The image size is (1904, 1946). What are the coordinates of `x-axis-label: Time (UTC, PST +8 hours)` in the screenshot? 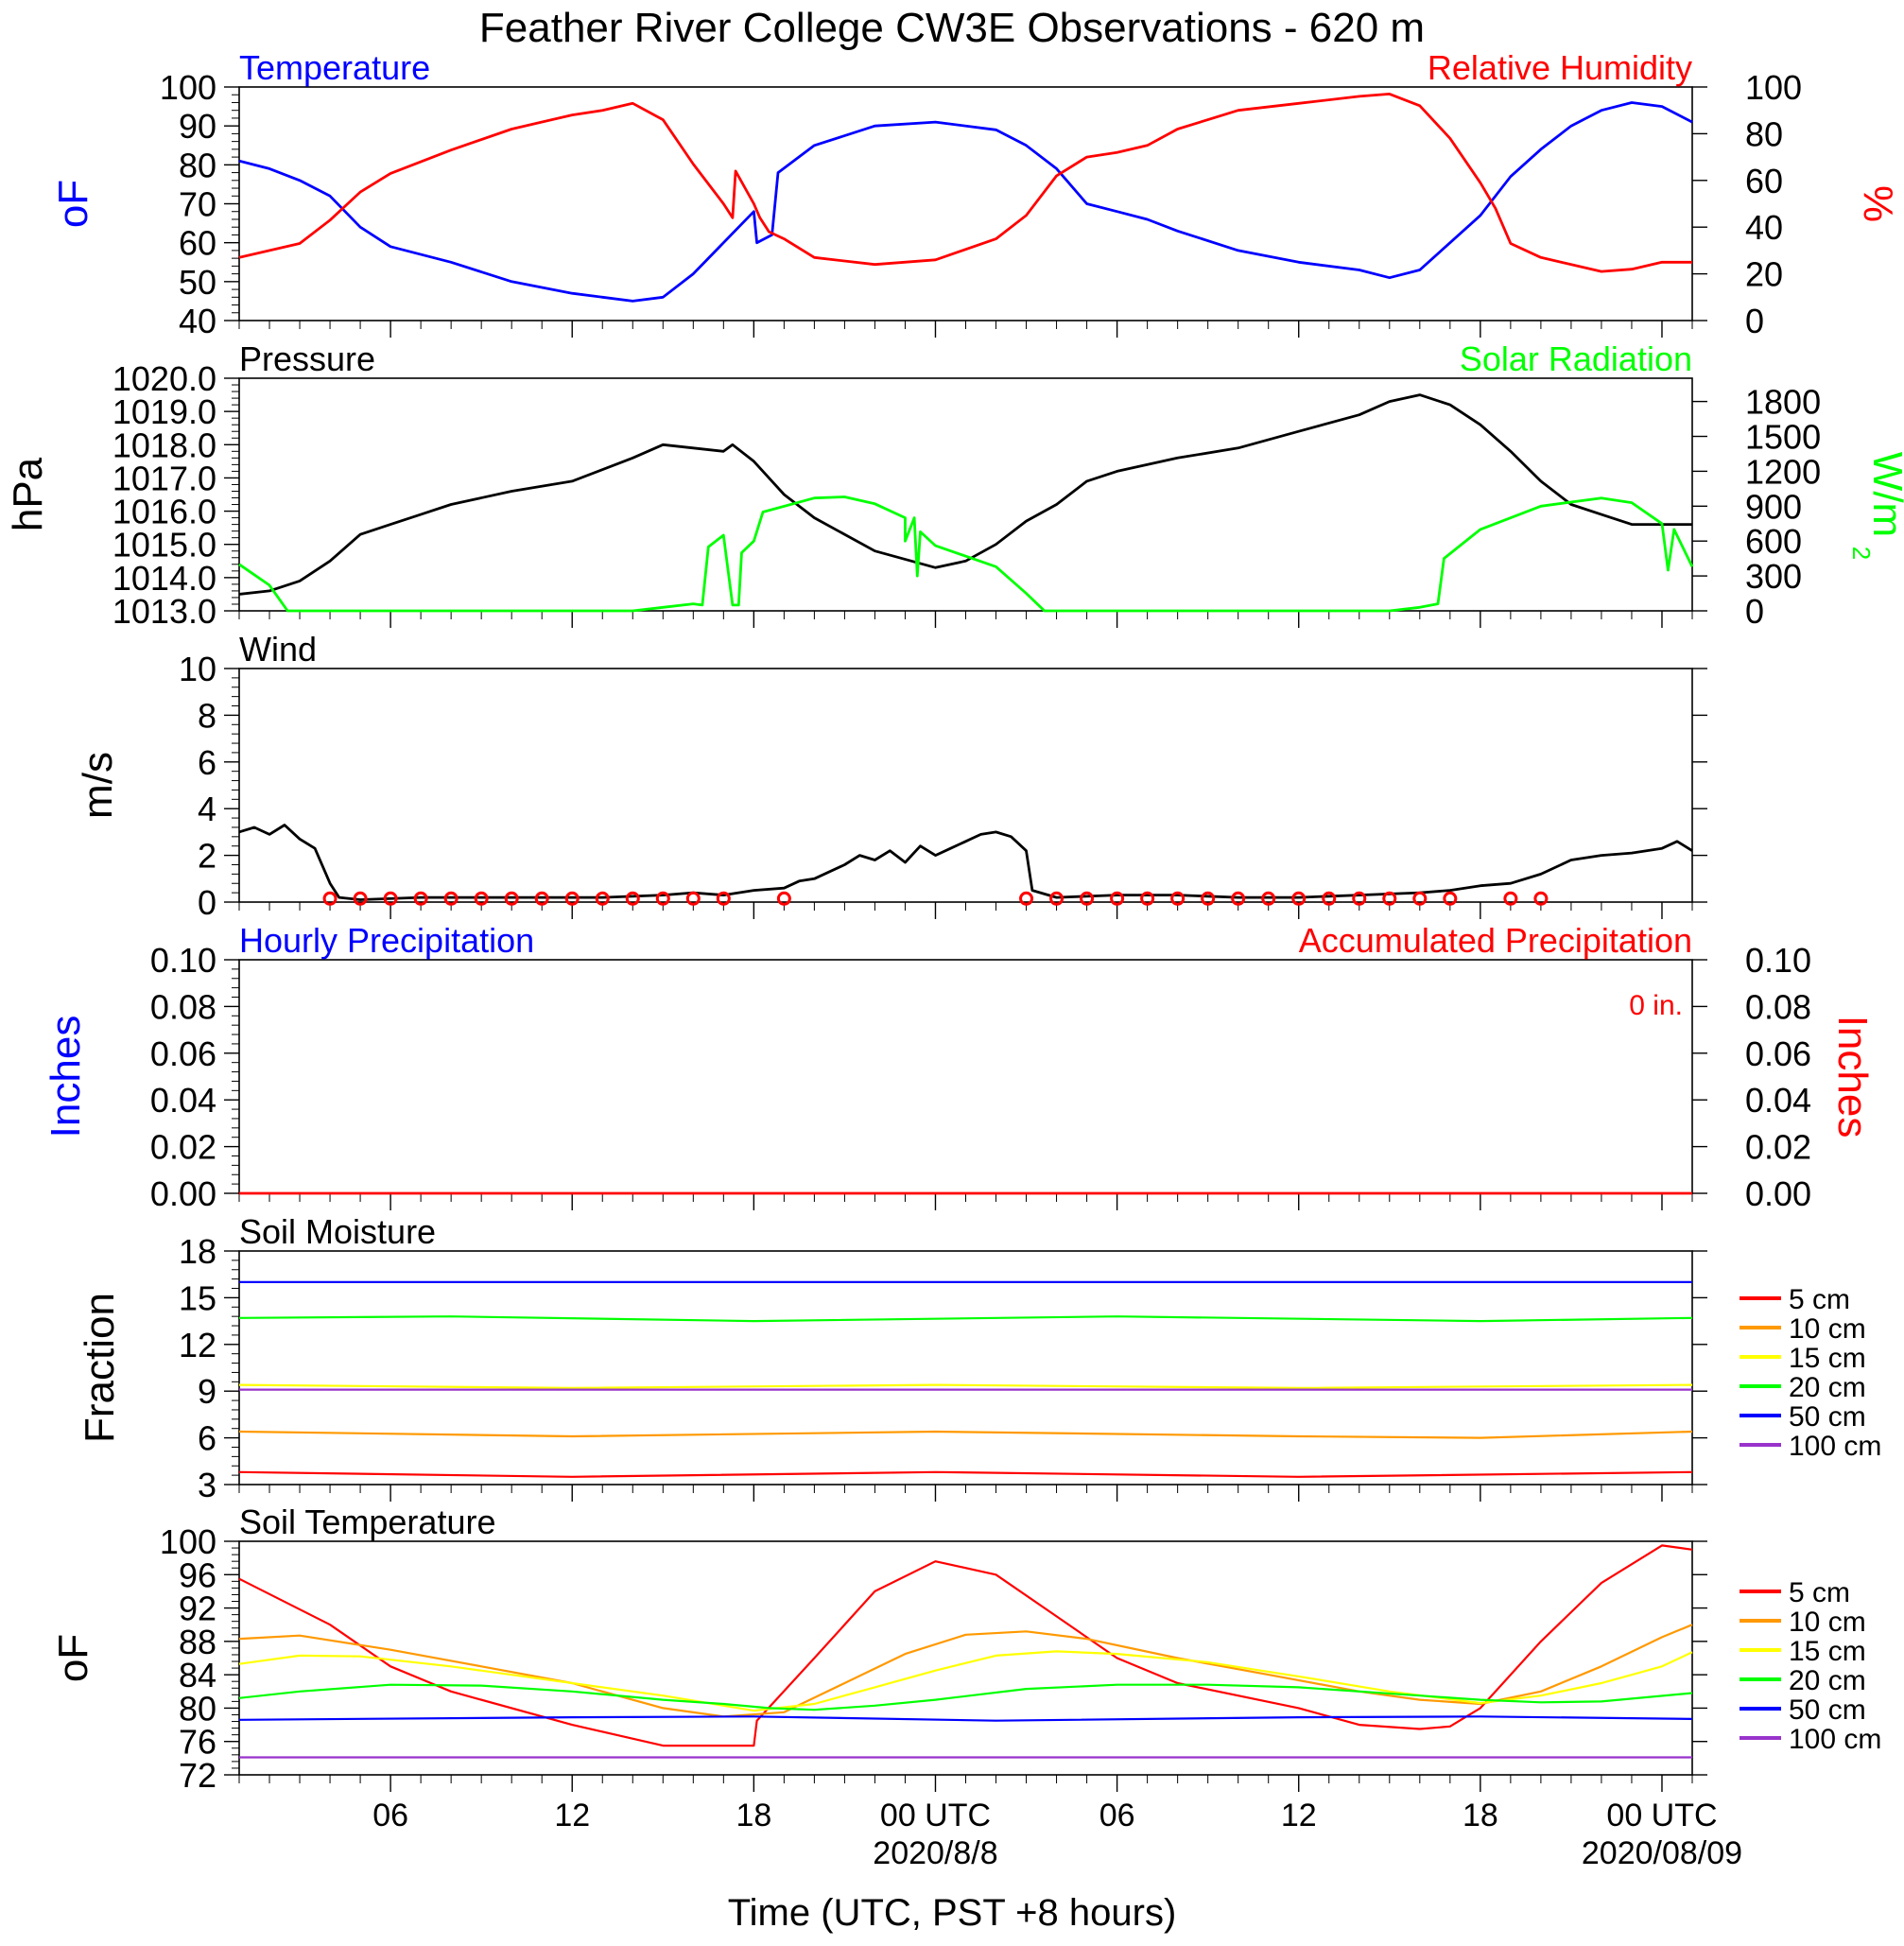 It's located at (952, 1913).